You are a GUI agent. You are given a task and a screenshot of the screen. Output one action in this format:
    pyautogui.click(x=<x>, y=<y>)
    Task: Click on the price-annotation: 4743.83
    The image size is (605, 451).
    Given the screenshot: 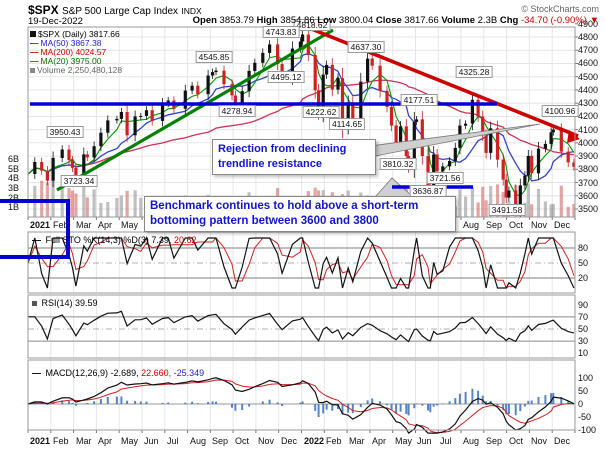 What is the action you would take?
    pyautogui.click(x=281, y=32)
    